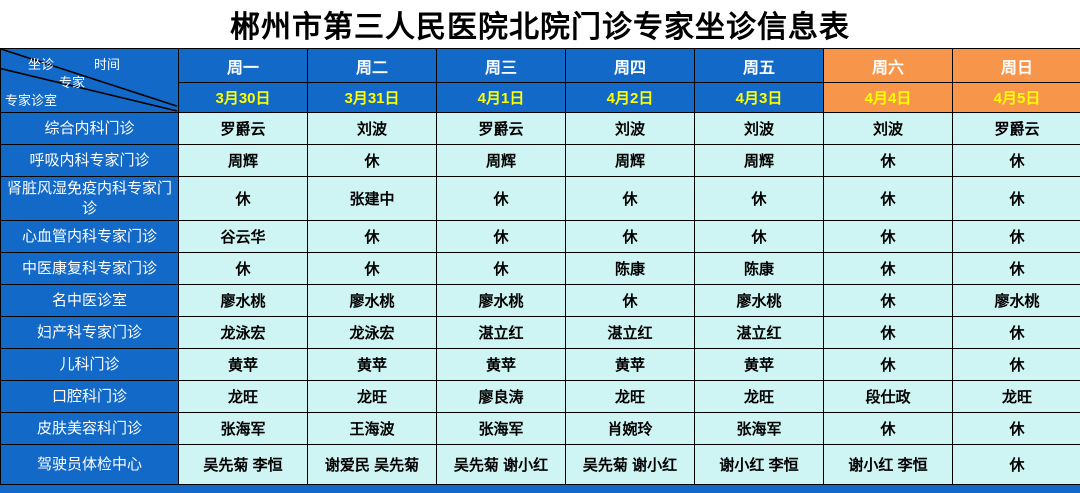 This screenshot has height=493, width=1080. Describe the element at coordinates (372, 65) in the screenshot. I see `weekday-header-tue: 周二` at that location.